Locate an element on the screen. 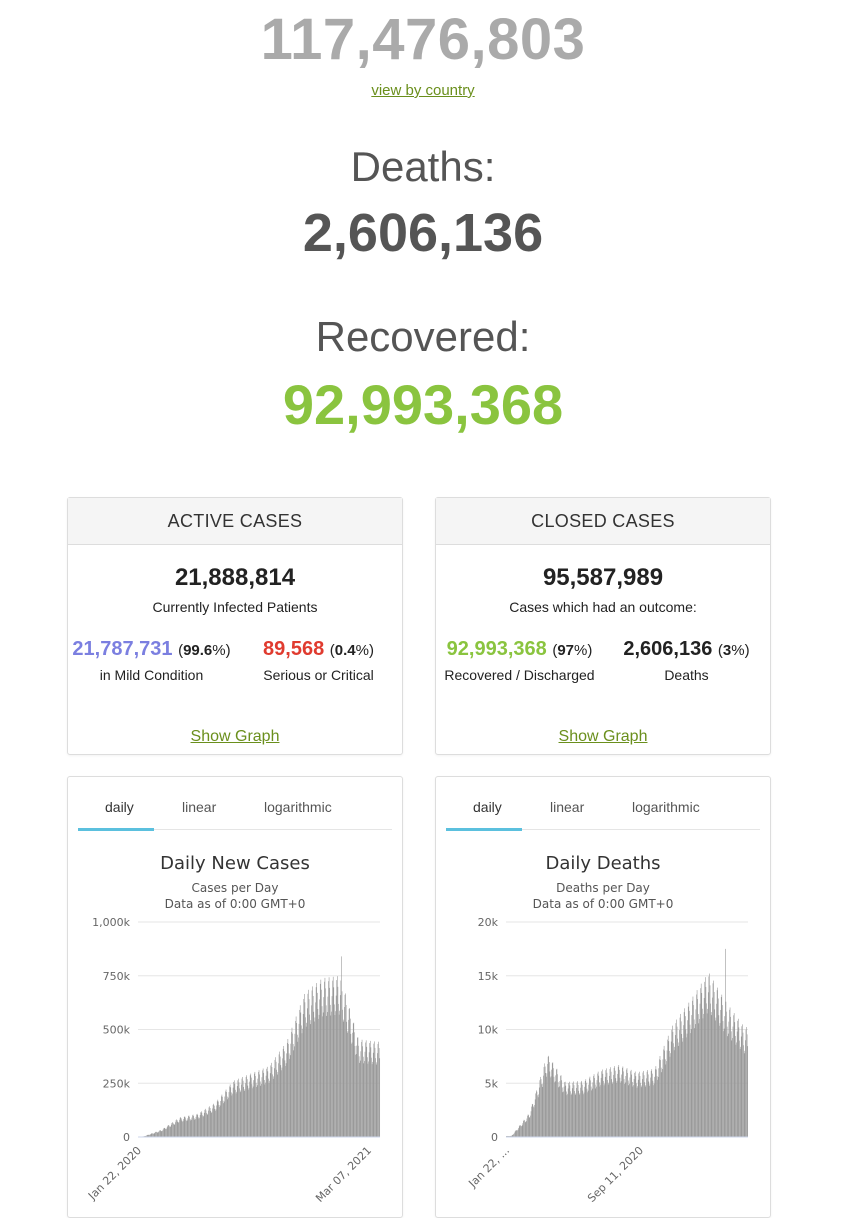 Image resolution: width=846 pixels, height=1218 pixels. view-by-country-label: view by country is located at coordinates (422, 90).